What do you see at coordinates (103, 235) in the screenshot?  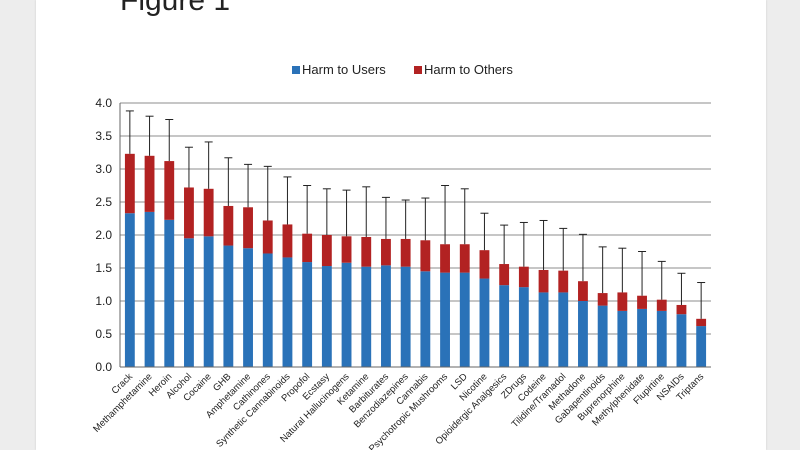 I see `y-tick-label: 2.0` at bounding box center [103, 235].